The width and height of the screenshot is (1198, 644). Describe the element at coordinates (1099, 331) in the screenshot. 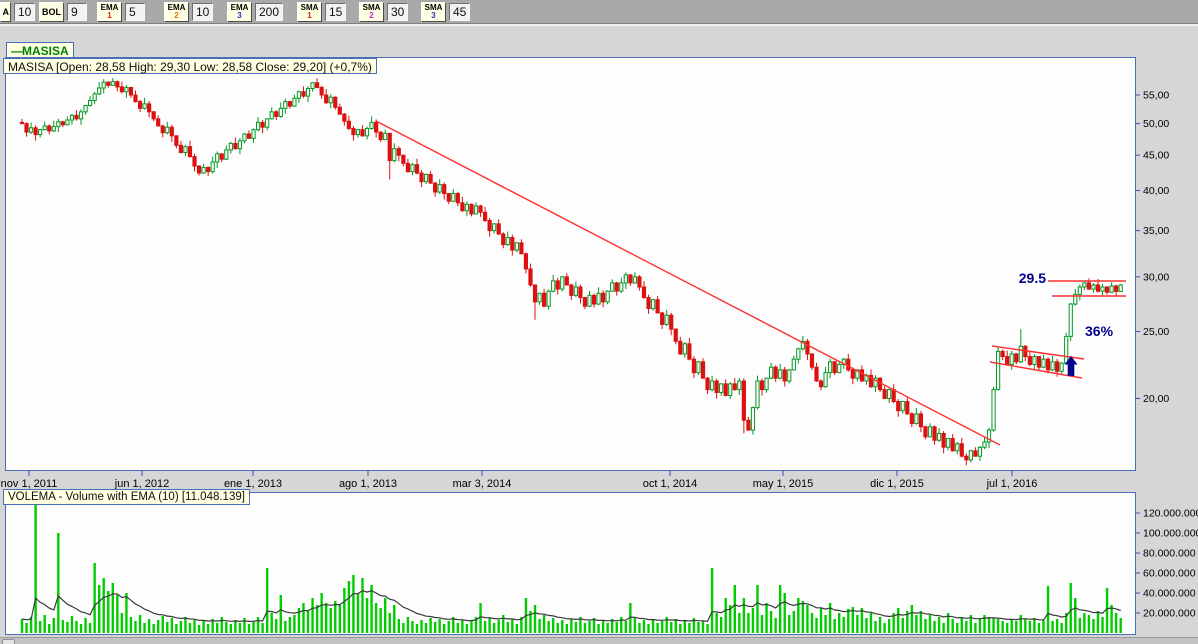

I see `percent-gain-label: 36%` at that location.